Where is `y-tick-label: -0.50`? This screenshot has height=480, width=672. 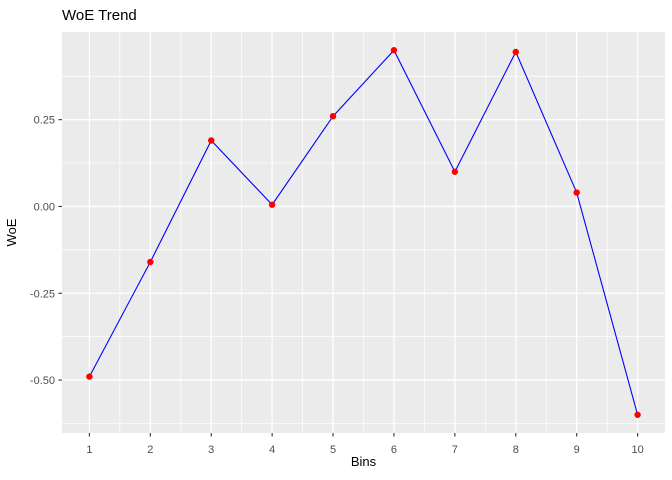 y-tick-label: -0.50 is located at coordinates (42, 381).